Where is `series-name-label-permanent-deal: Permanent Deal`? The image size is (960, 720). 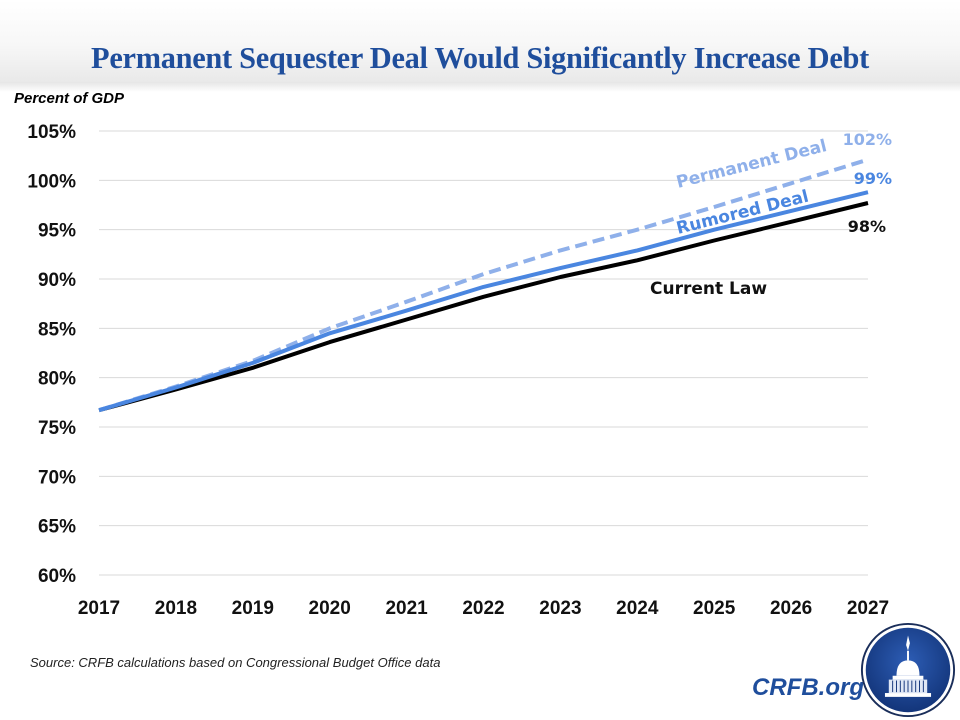 series-name-label-permanent-deal: Permanent Deal is located at coordinates (751, 164).